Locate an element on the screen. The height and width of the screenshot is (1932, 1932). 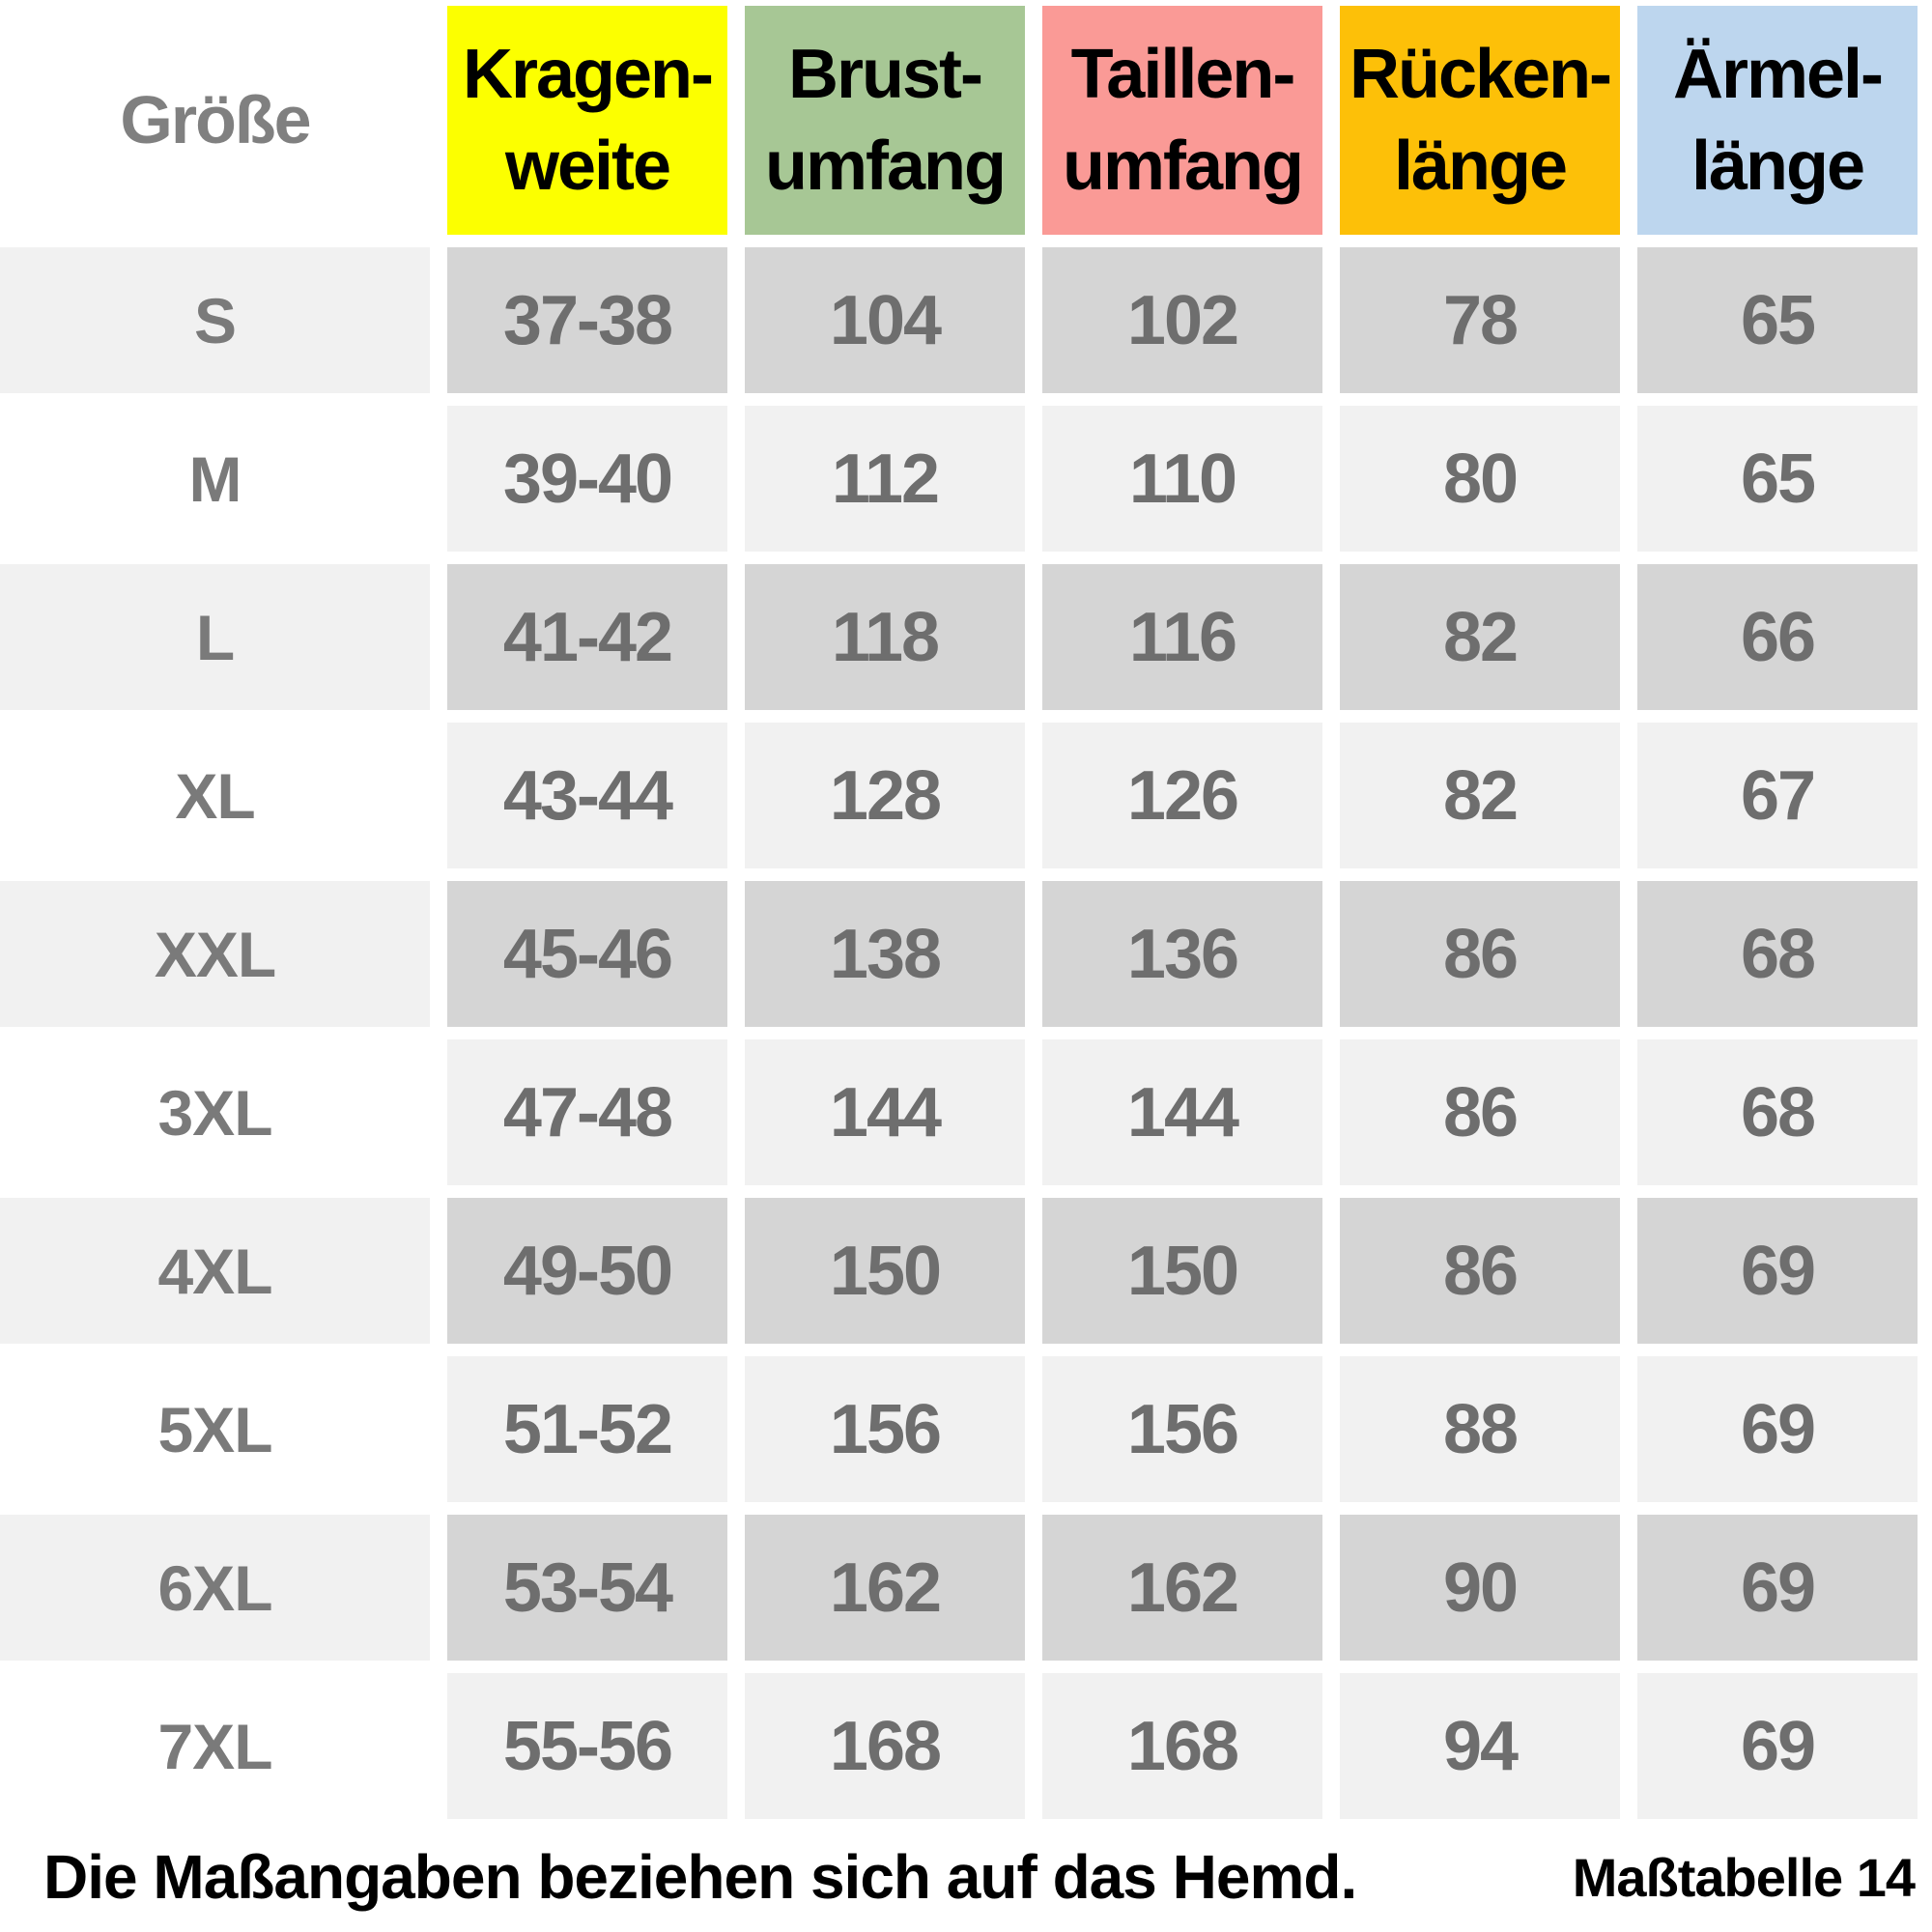
column-header-size: Größe is located at coordinates (215, 120).